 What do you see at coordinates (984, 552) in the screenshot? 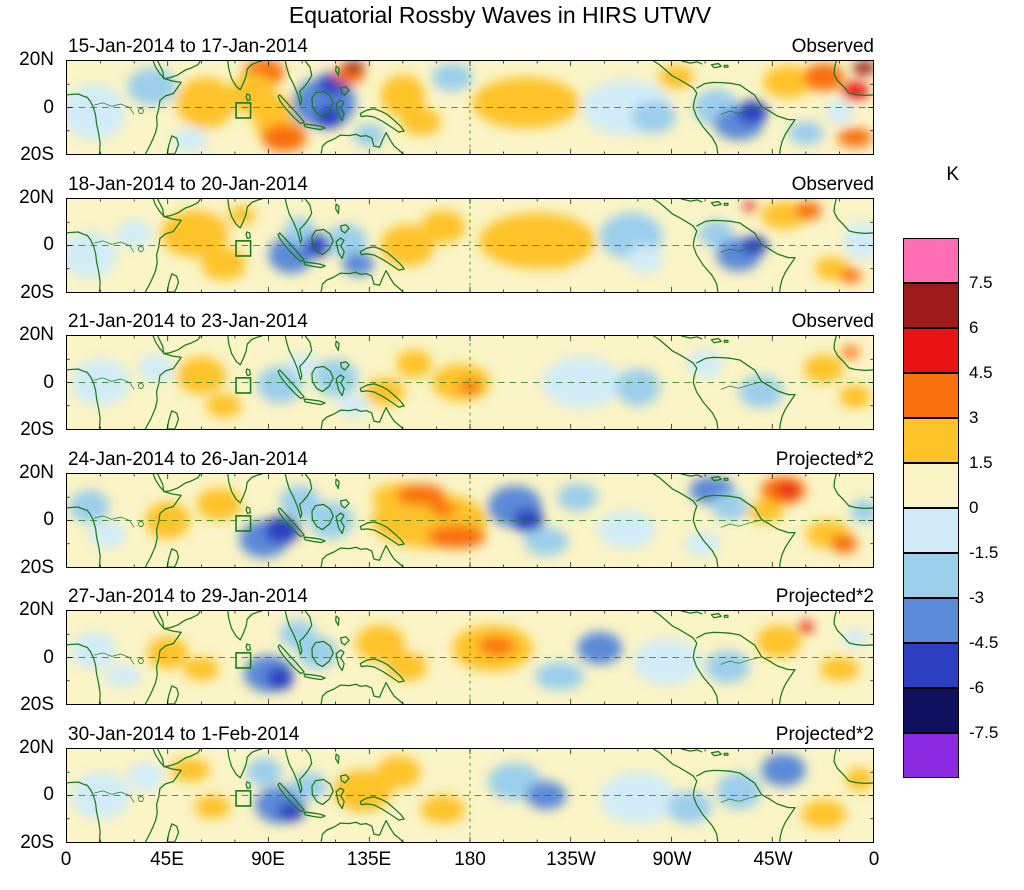
I see `colorbar-tick-label: -1.5` at bounding box center [984, 552].